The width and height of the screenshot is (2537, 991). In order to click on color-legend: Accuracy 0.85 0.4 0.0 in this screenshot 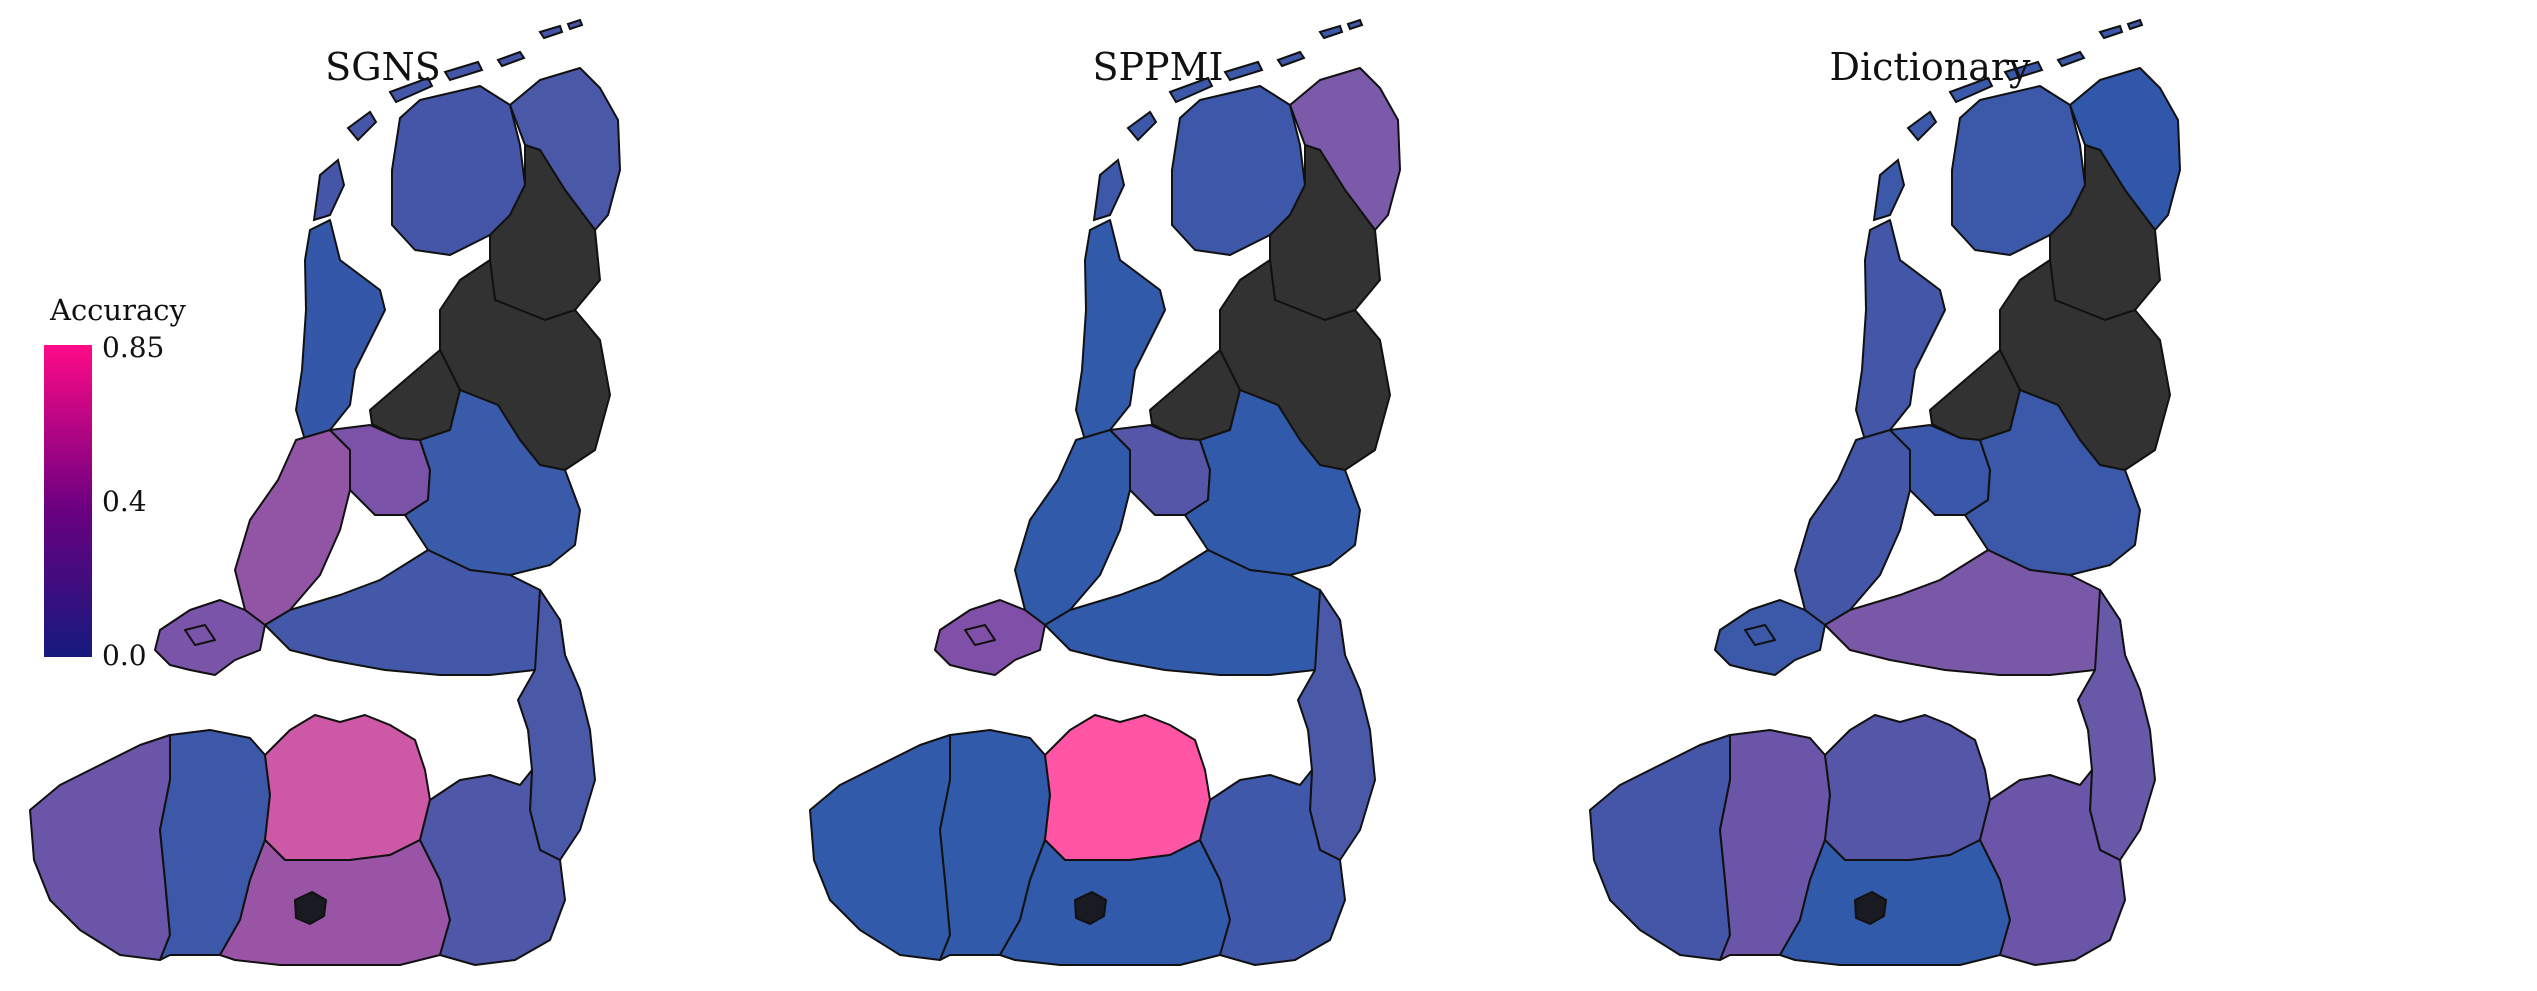, I will do `click(115, 482)`.